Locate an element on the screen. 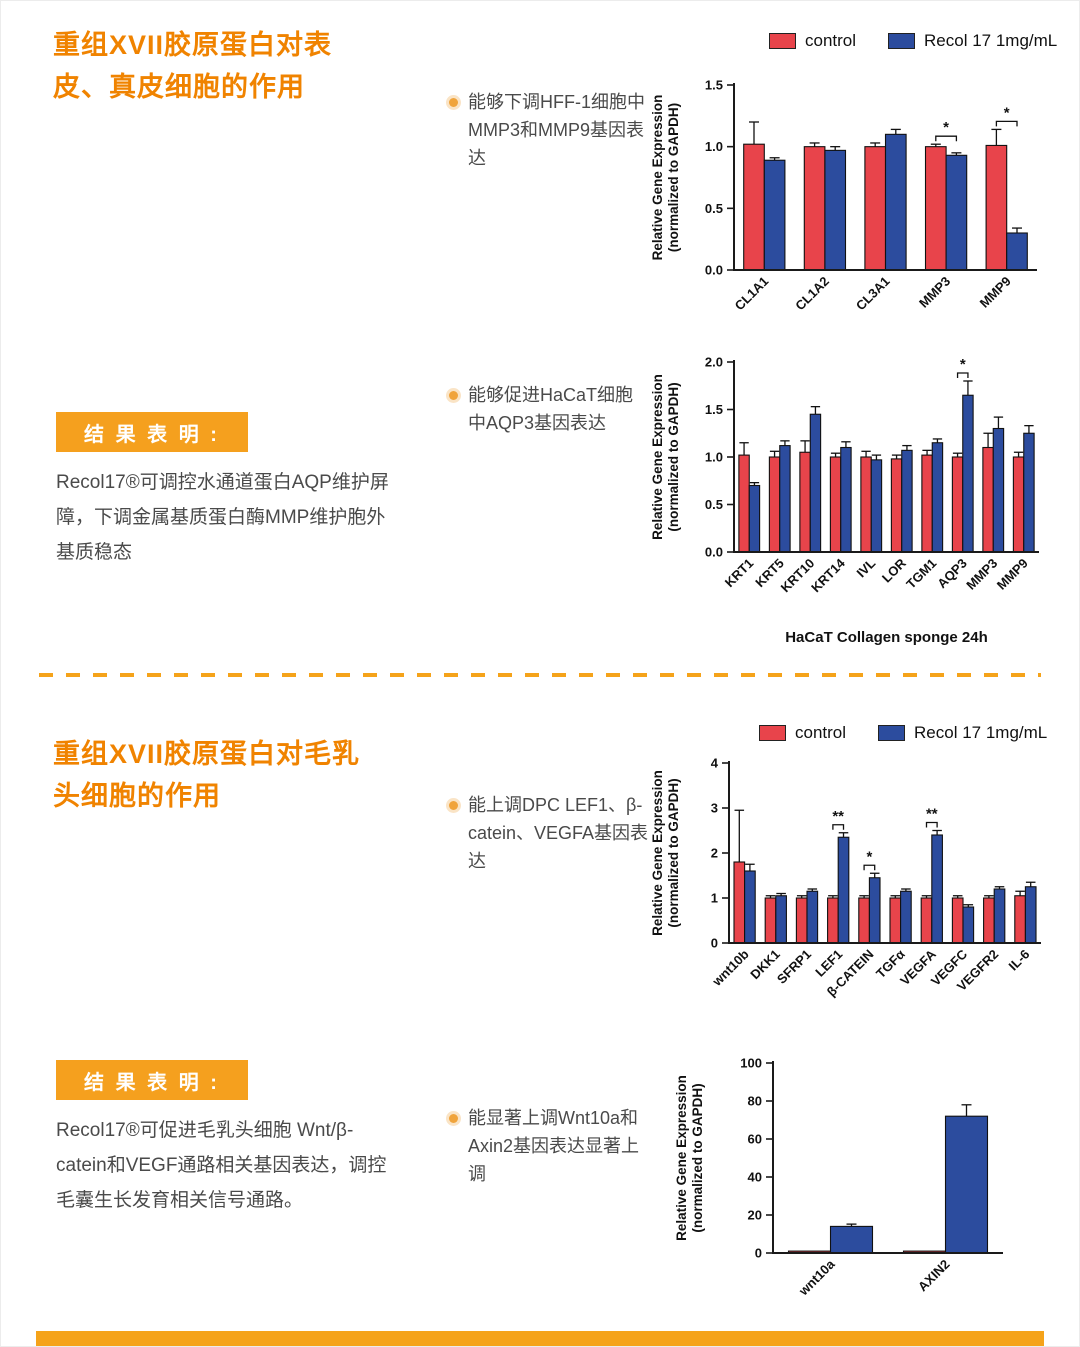 Image resolution: width=1080 pixels, height=1347 pixels. svg-text: 40 is located at coordinates (755, 1177).